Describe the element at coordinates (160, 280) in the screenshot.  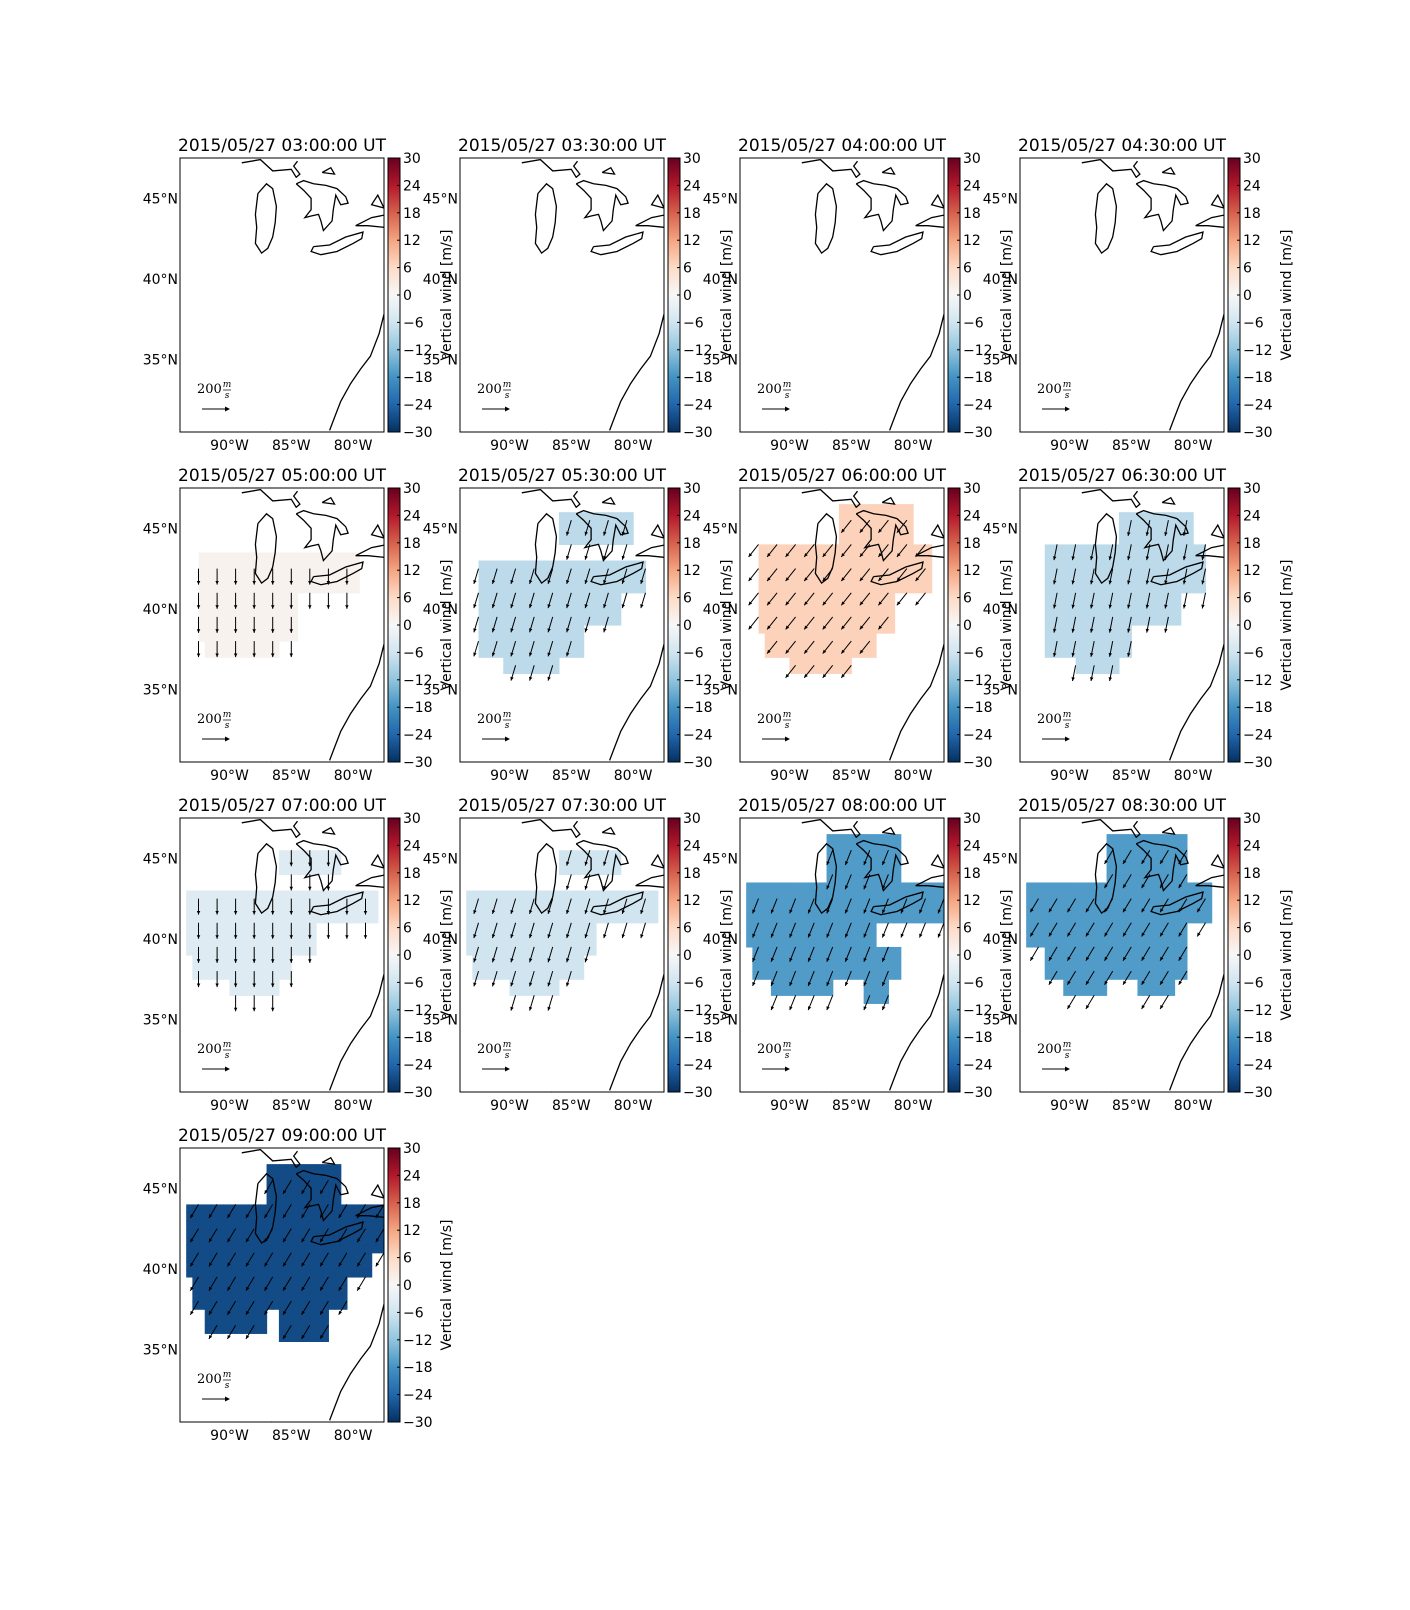
I see `y-tick-label: 40°N` at that location.